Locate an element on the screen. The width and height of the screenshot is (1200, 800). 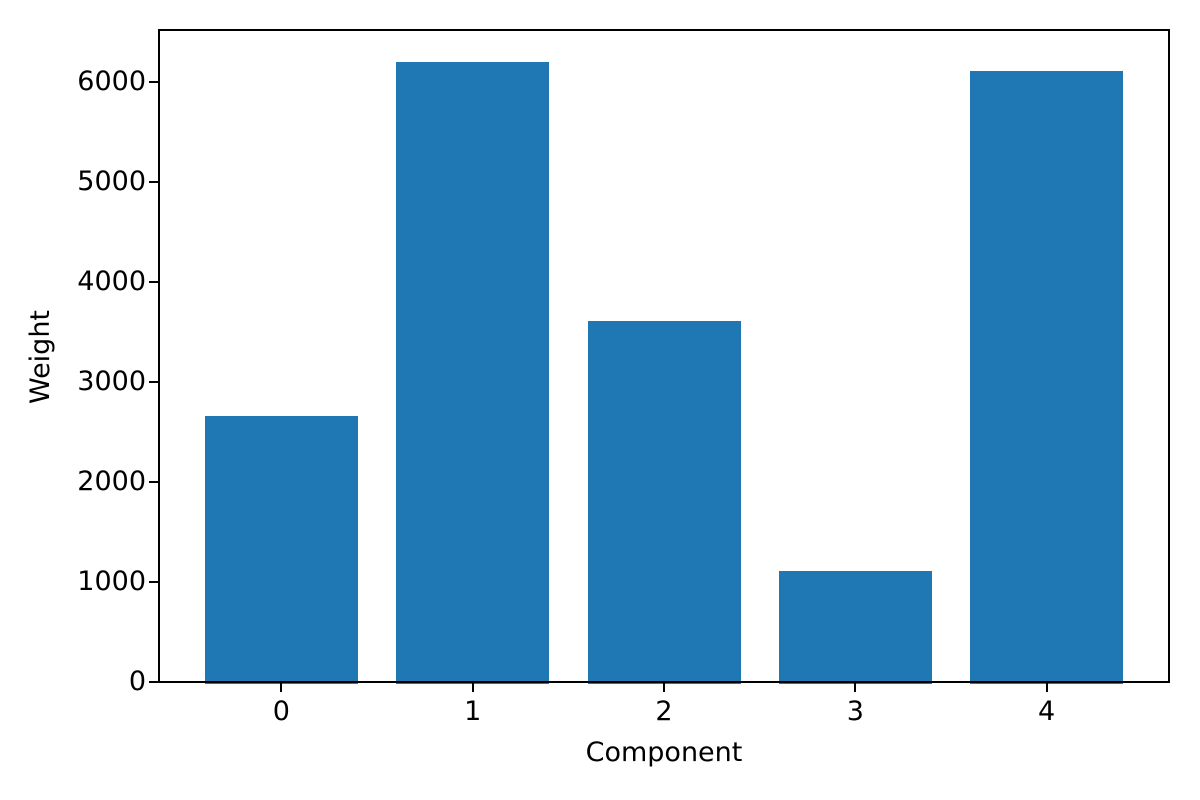
x-tick-label: 2 is located at coordinates (664, 711).